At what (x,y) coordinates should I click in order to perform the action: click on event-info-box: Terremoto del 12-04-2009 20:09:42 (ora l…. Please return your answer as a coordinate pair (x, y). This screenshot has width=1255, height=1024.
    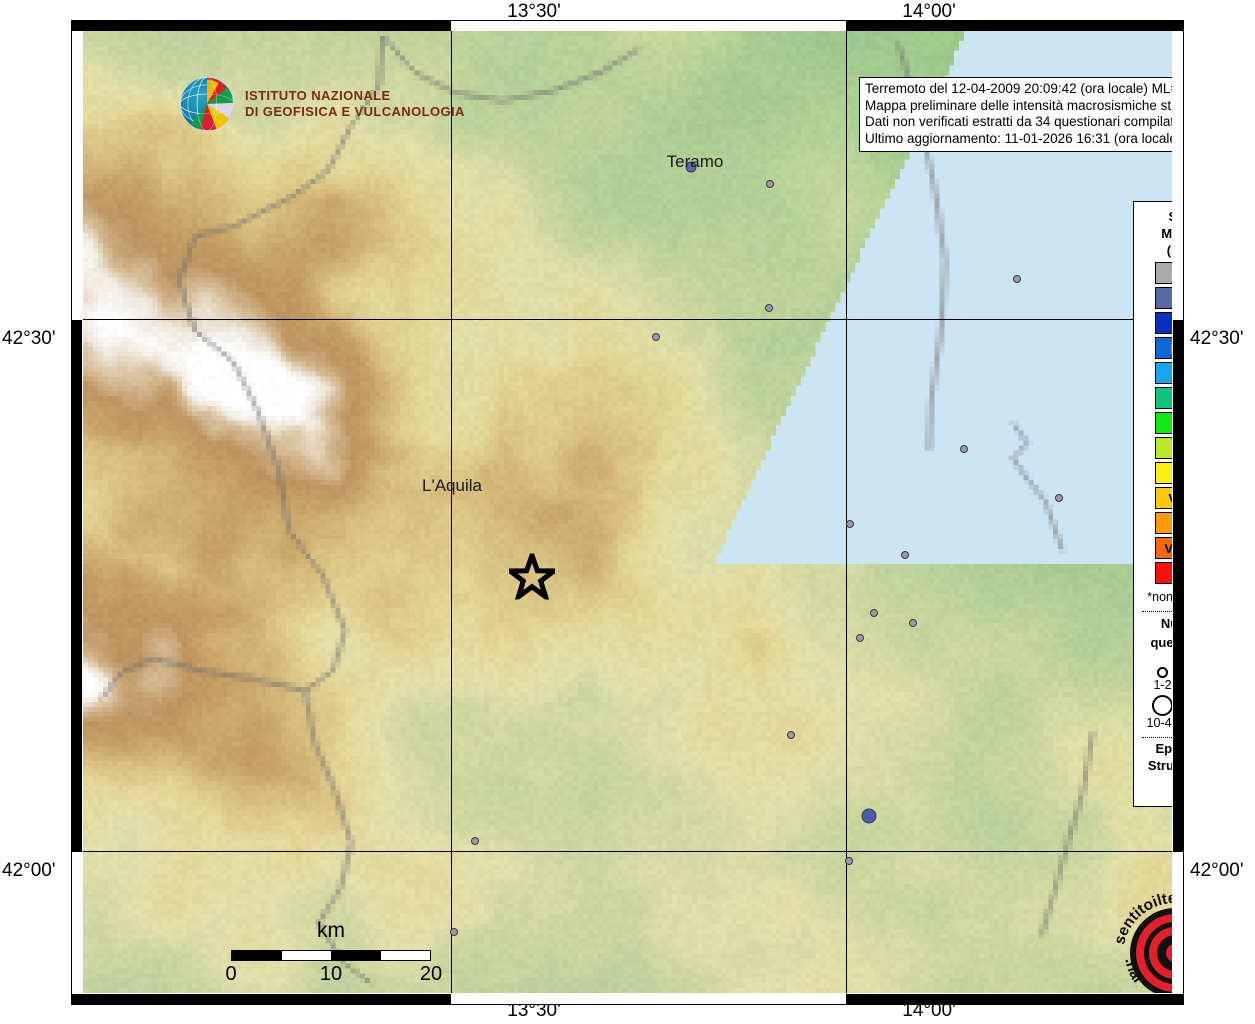
    Looking at the image, I should click on (1015, 114).